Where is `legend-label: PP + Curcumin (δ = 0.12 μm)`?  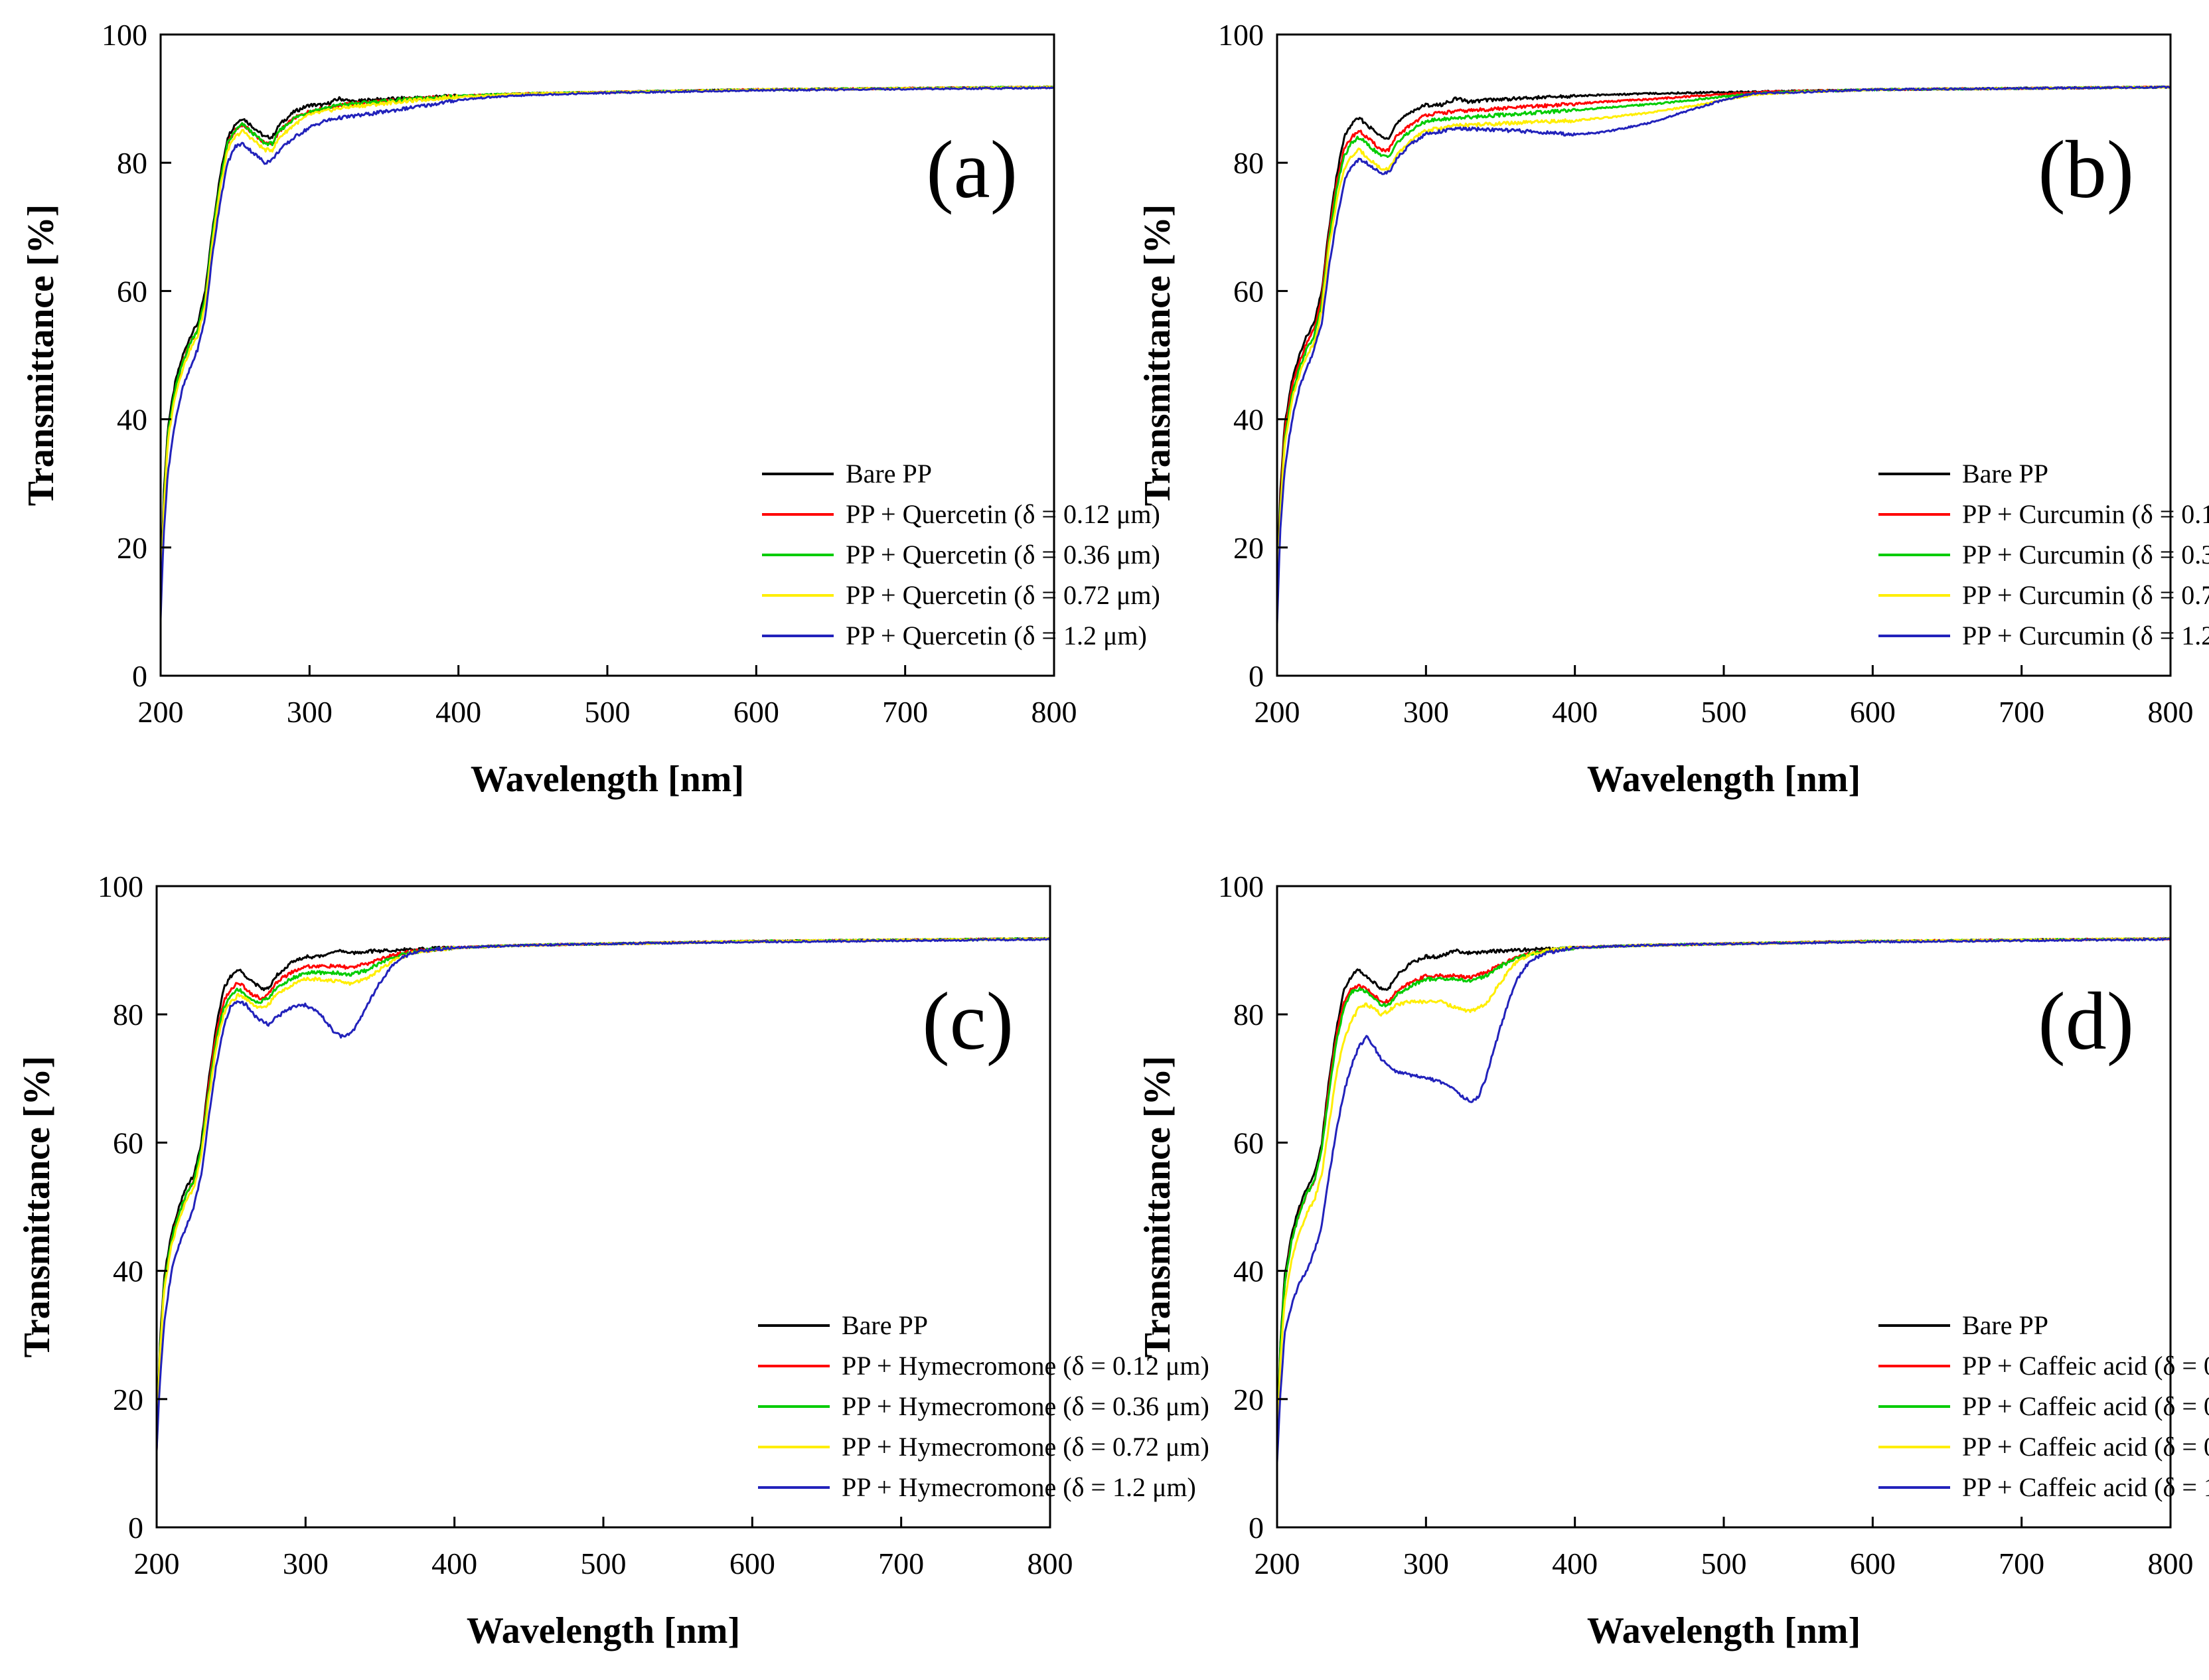
legend-label: PP + Curcumin (δ = 0.12 μm) is located at coordinates (2085, 514).